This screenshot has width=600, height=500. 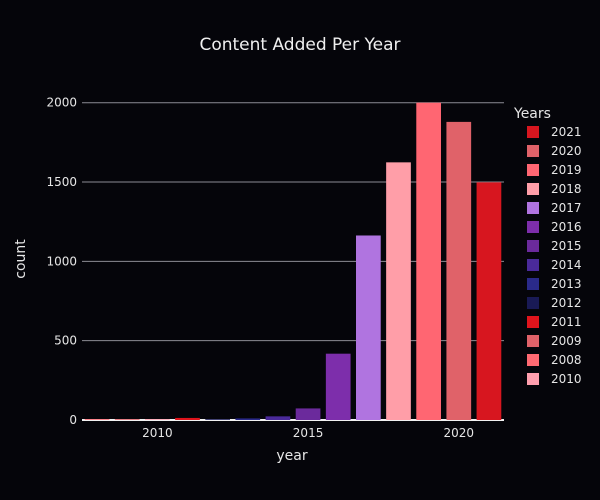 I want to click on legend-item-2016: 2016, so click(x=554, y=227).